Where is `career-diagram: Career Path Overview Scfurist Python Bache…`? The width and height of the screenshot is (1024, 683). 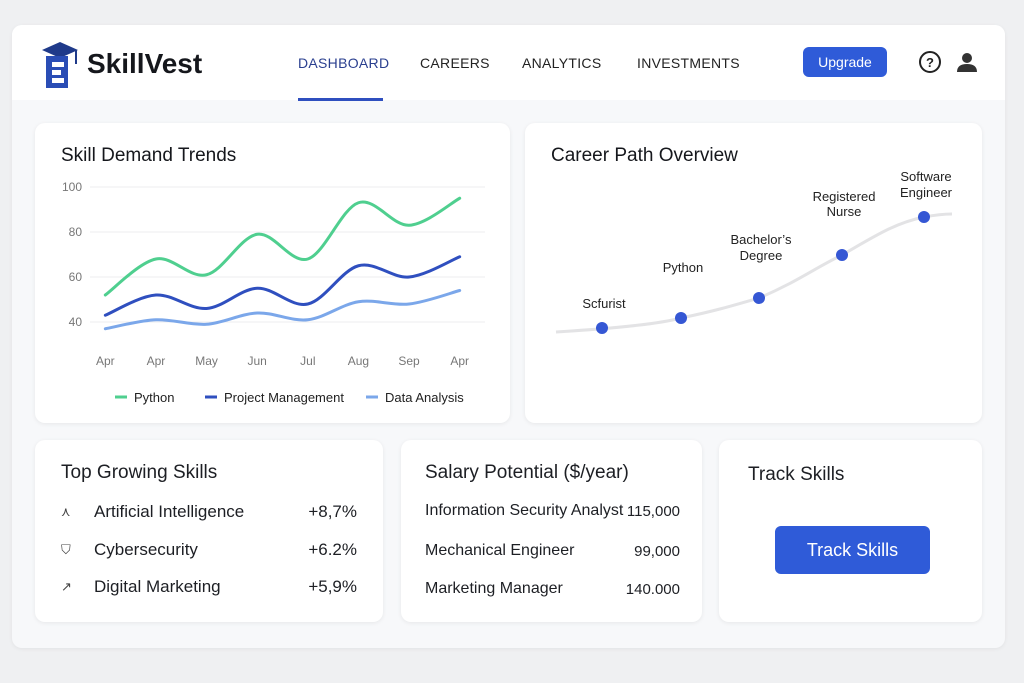 career-diagram: Career Path Overview Scfurist Python Bache… is located at coordinates (752, 239).